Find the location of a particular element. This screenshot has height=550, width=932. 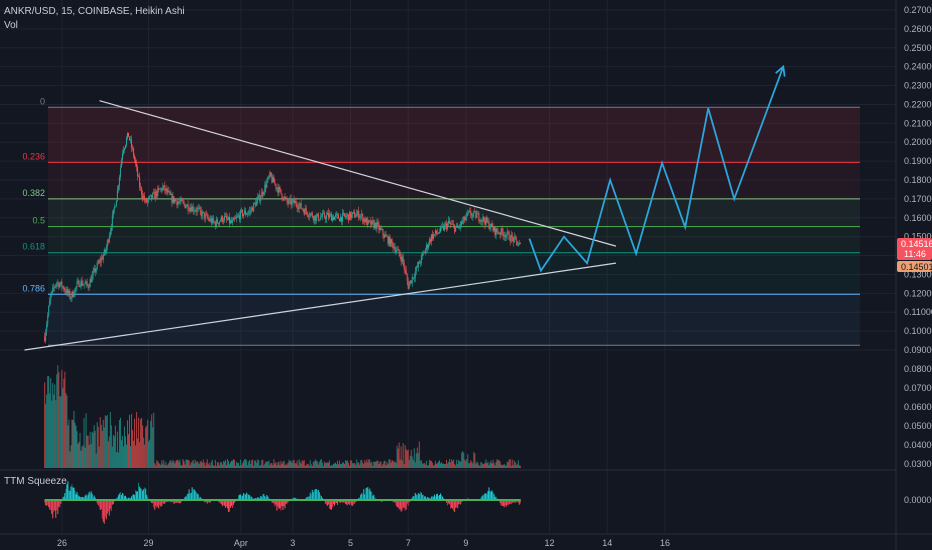

symbol-title: ANKR/USD, 15, COINBASE, Heikin Ashi is located at coordinates (94, 11).